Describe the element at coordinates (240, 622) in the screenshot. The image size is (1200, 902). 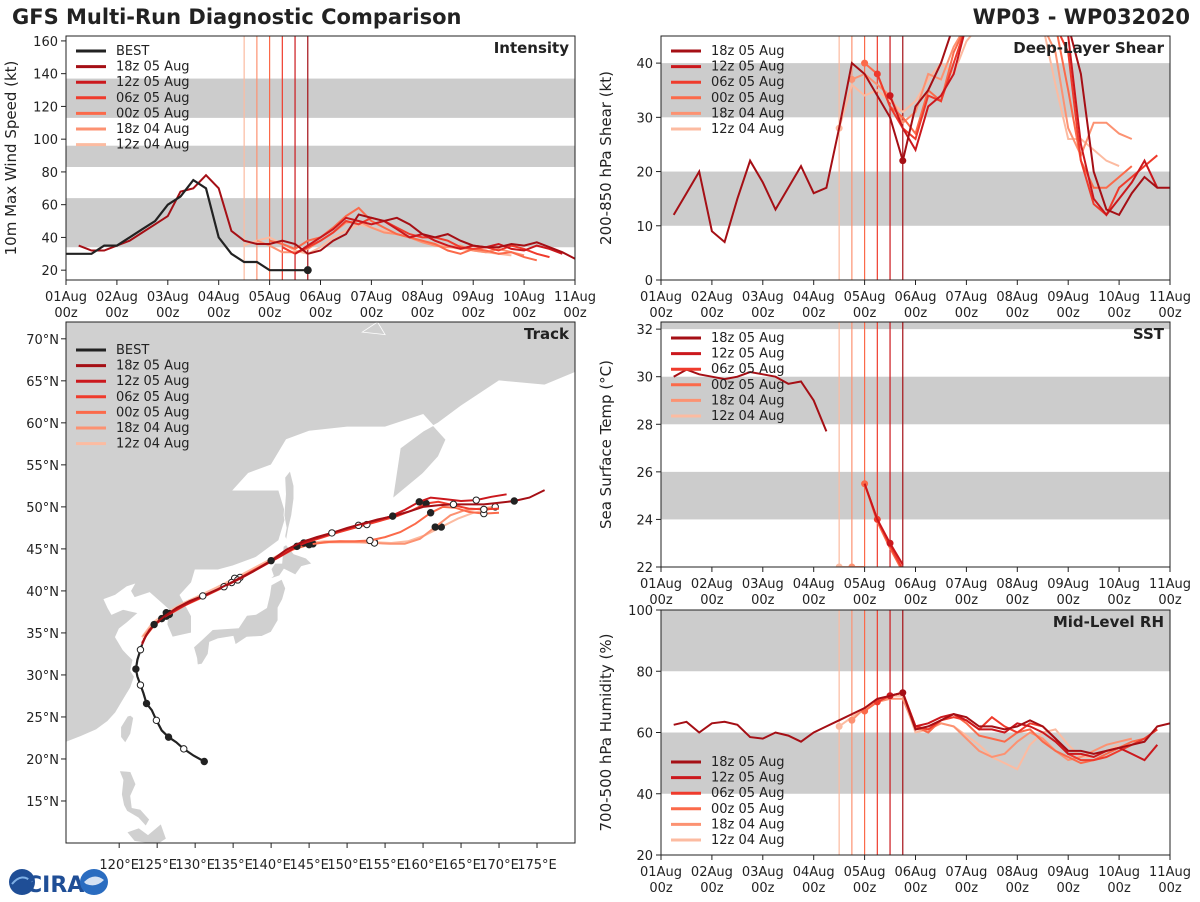
I see `japan` at that location.